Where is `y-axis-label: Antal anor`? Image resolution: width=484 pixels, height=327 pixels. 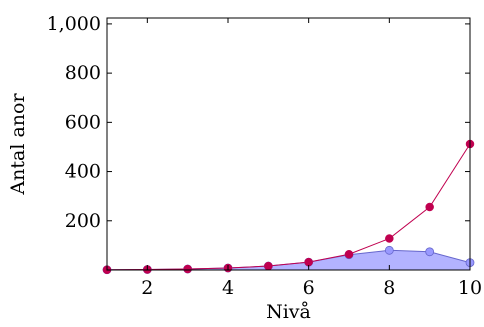
y-axis-label: Antal anor is located at coordinates (18, 144).